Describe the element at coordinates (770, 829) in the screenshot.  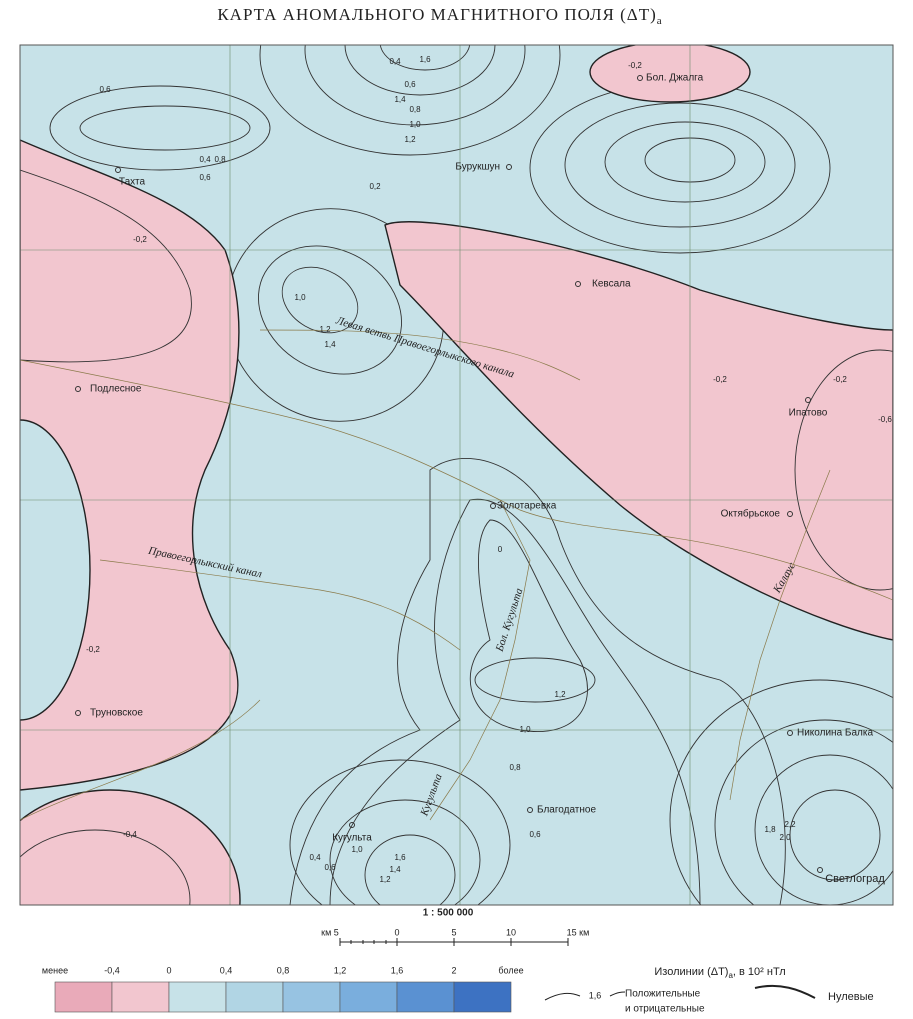
I see `contour-label: 1,8` at that location.